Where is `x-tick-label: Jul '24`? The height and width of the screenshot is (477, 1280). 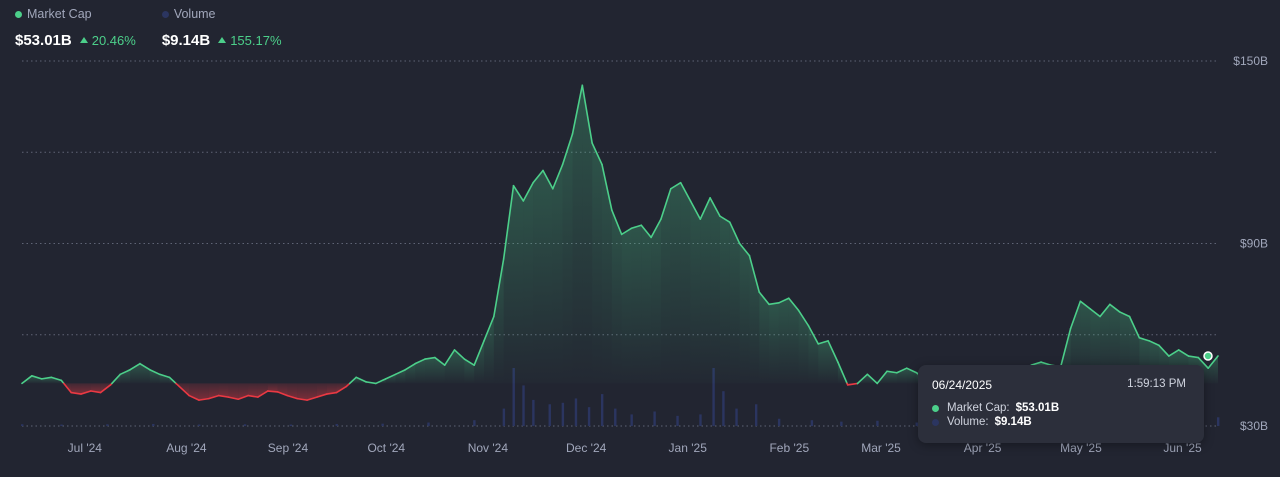
x-tick-label: Jul '24 is located at coordinates (85, 448).